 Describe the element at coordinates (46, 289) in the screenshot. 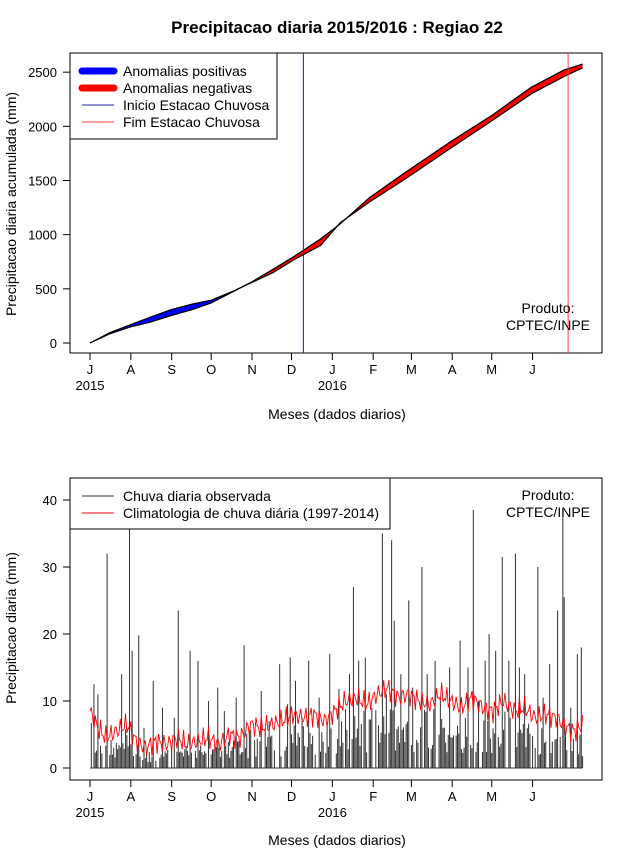

I see `y-tick-label: 500` at that location.